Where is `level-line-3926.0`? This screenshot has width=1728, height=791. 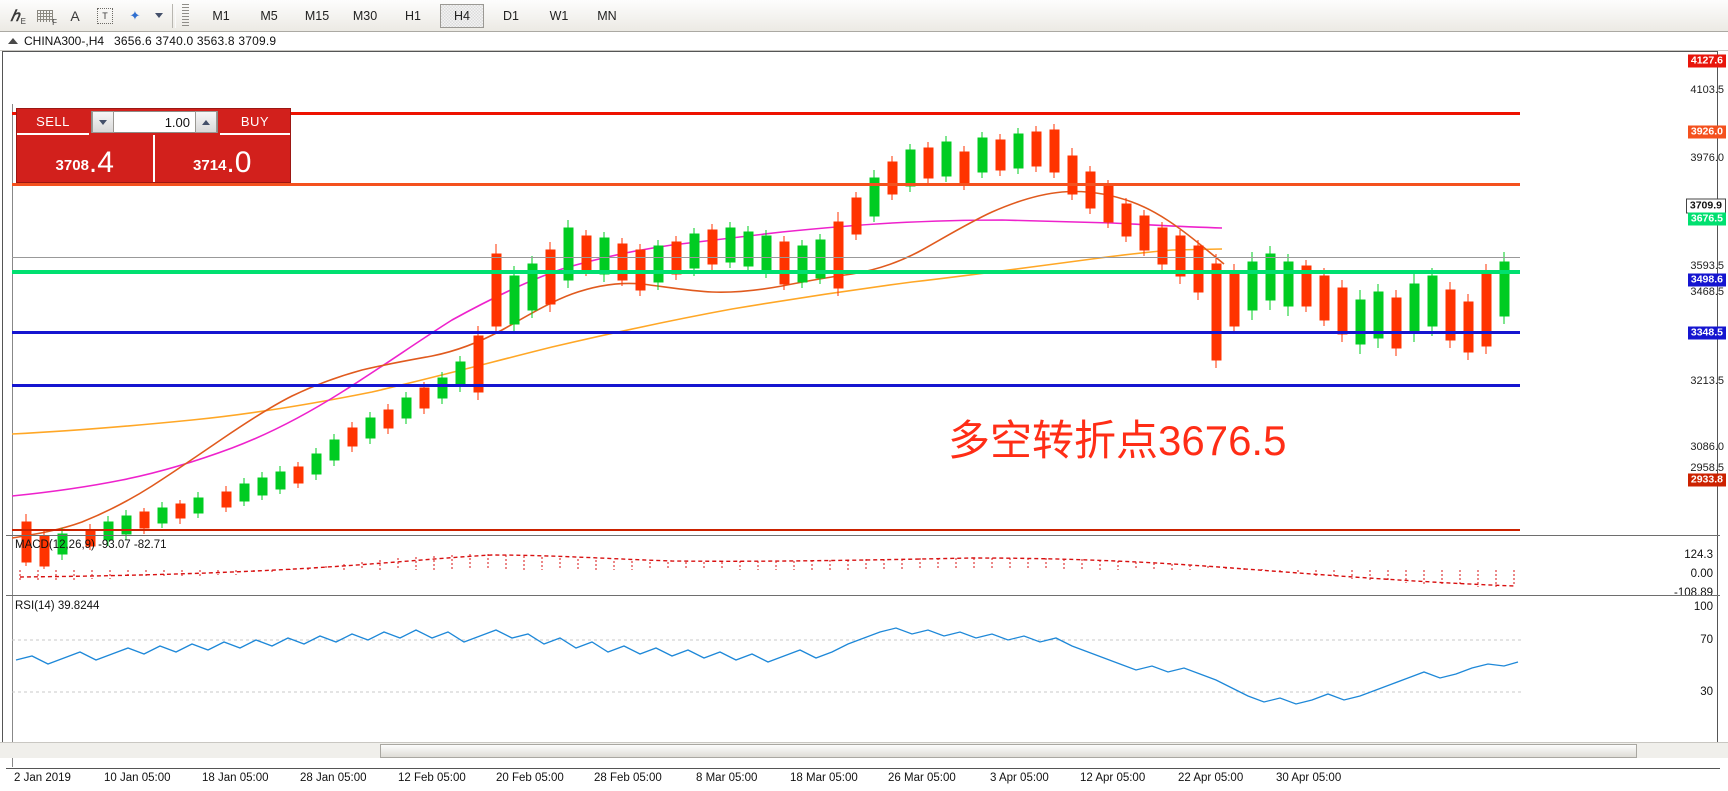 level-line-3926.0 is located at coordinates (766, 184).